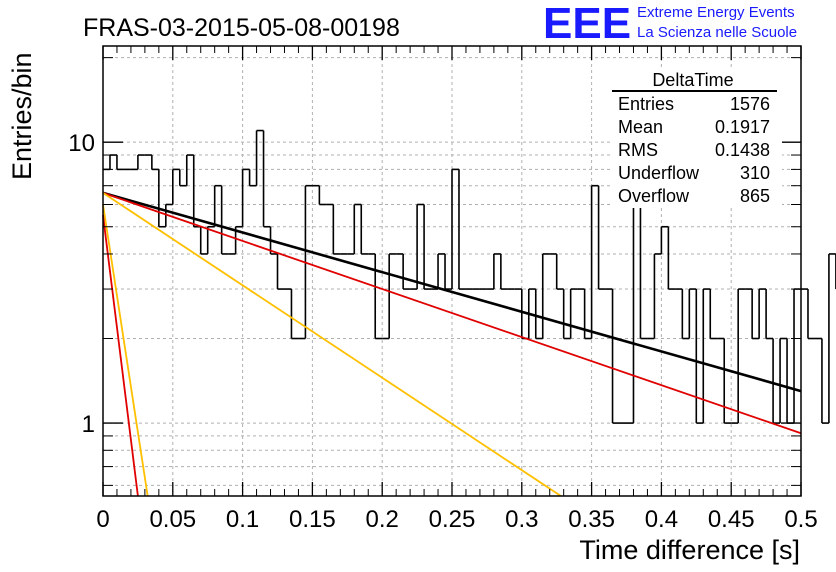 Image resolution: width=836 pixels, height=572 pixels. What do you see at coordinates (755, 173) in the screenshot?
I see `stats-row-value: 310` at bounding box center [755, 173].